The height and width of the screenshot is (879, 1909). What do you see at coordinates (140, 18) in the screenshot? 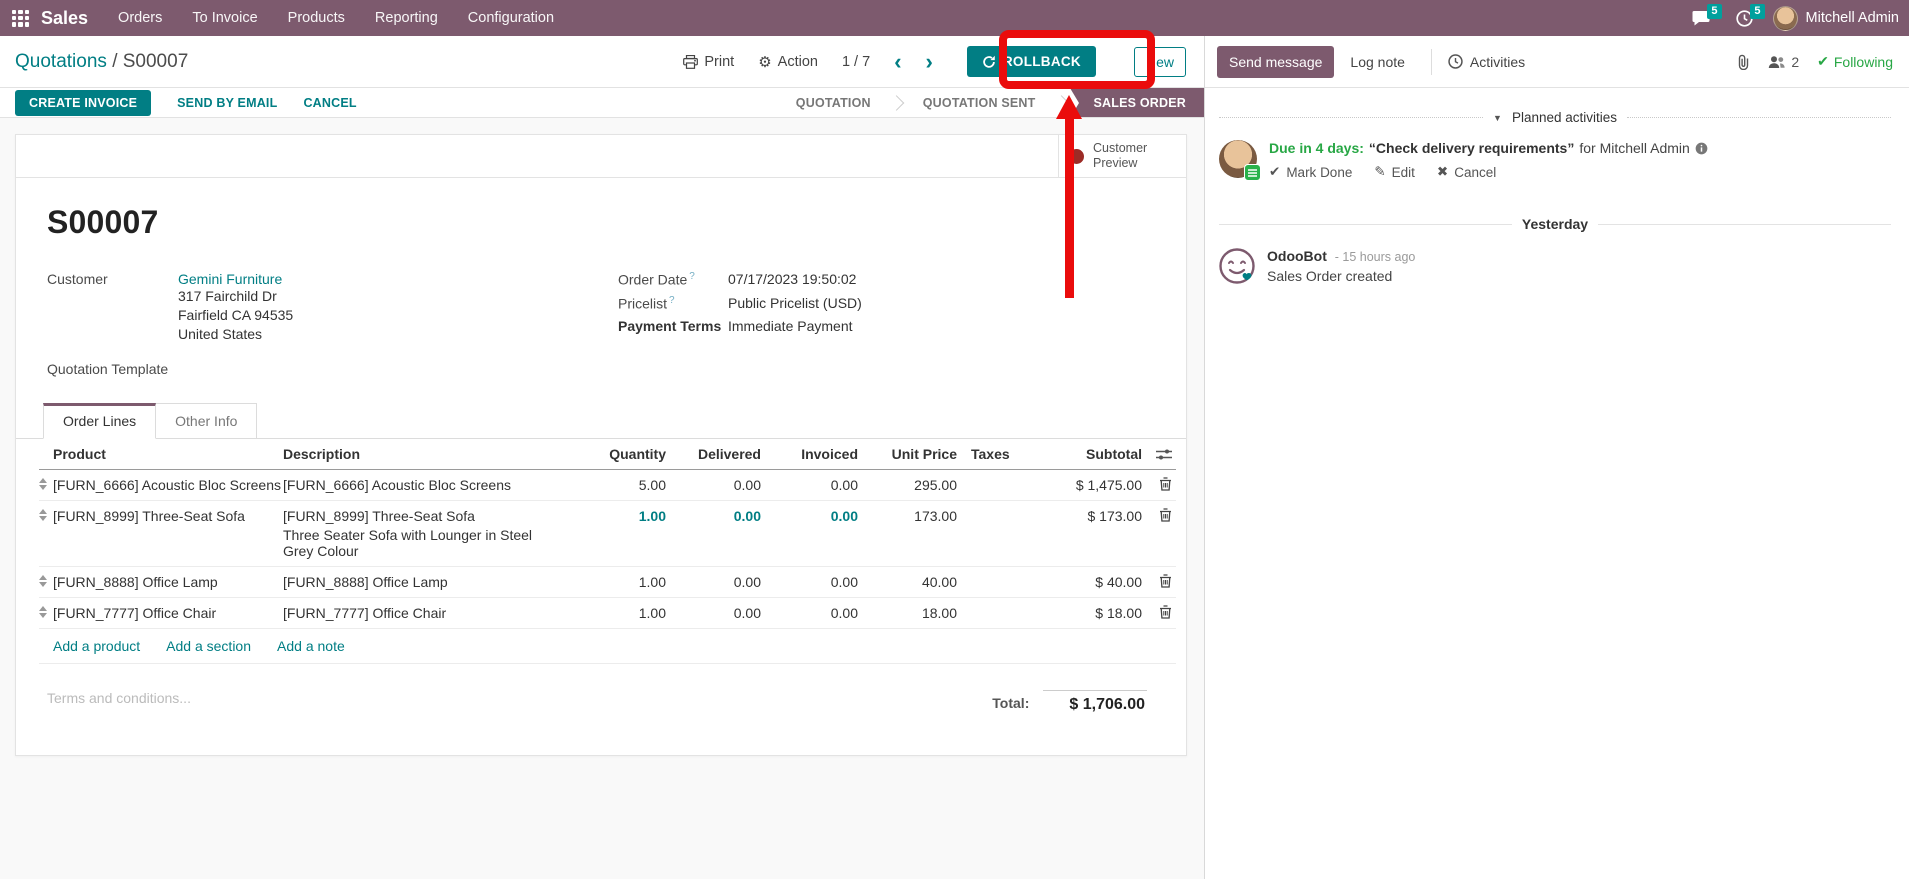
I see `menu-orders: Orders` at bounding box center [140, 18].